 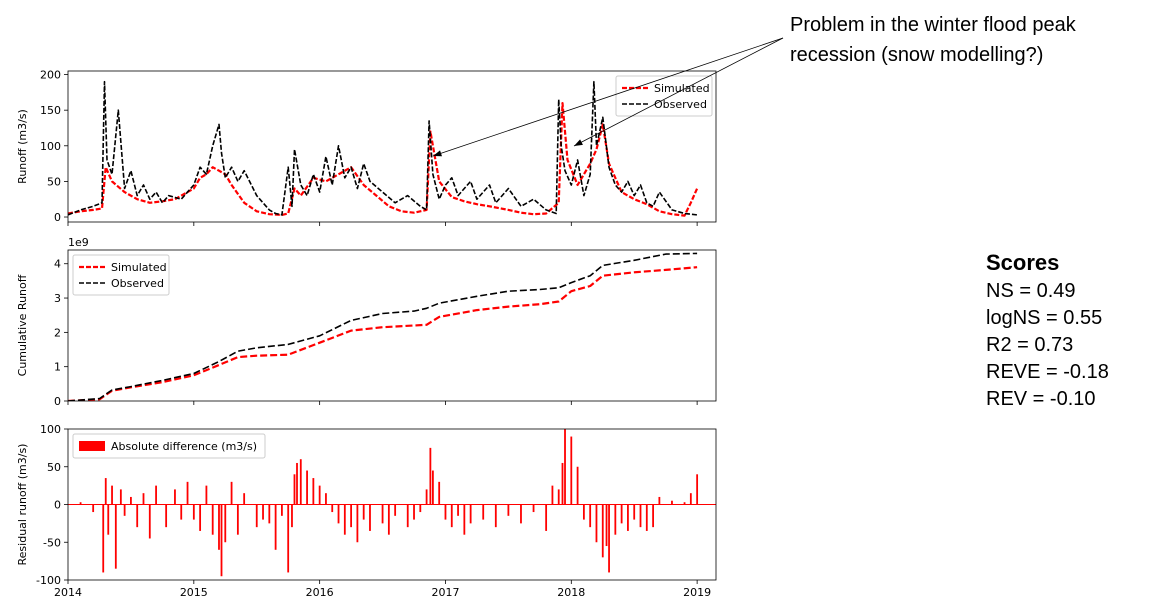 I want to click on x-tick-label: 2016, so click(x=320, y=591).